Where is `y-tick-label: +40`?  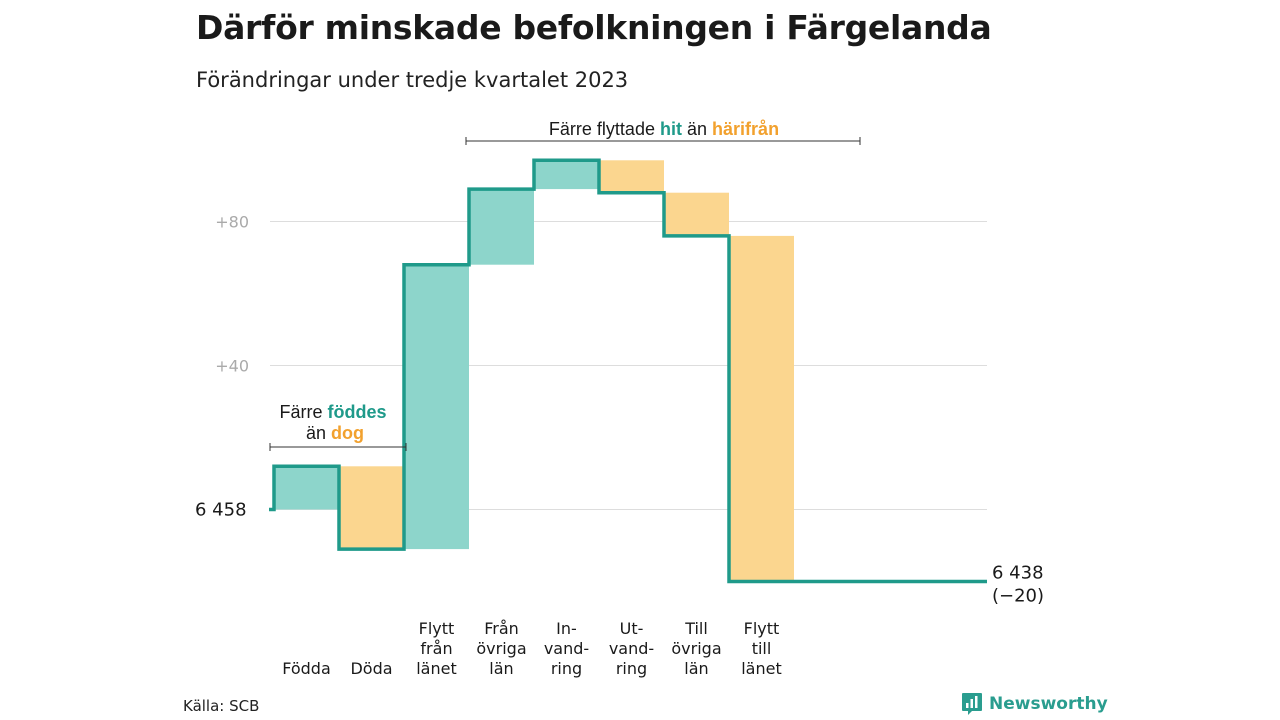 y-tick-label: +40 is located at coordinates (232, 366).